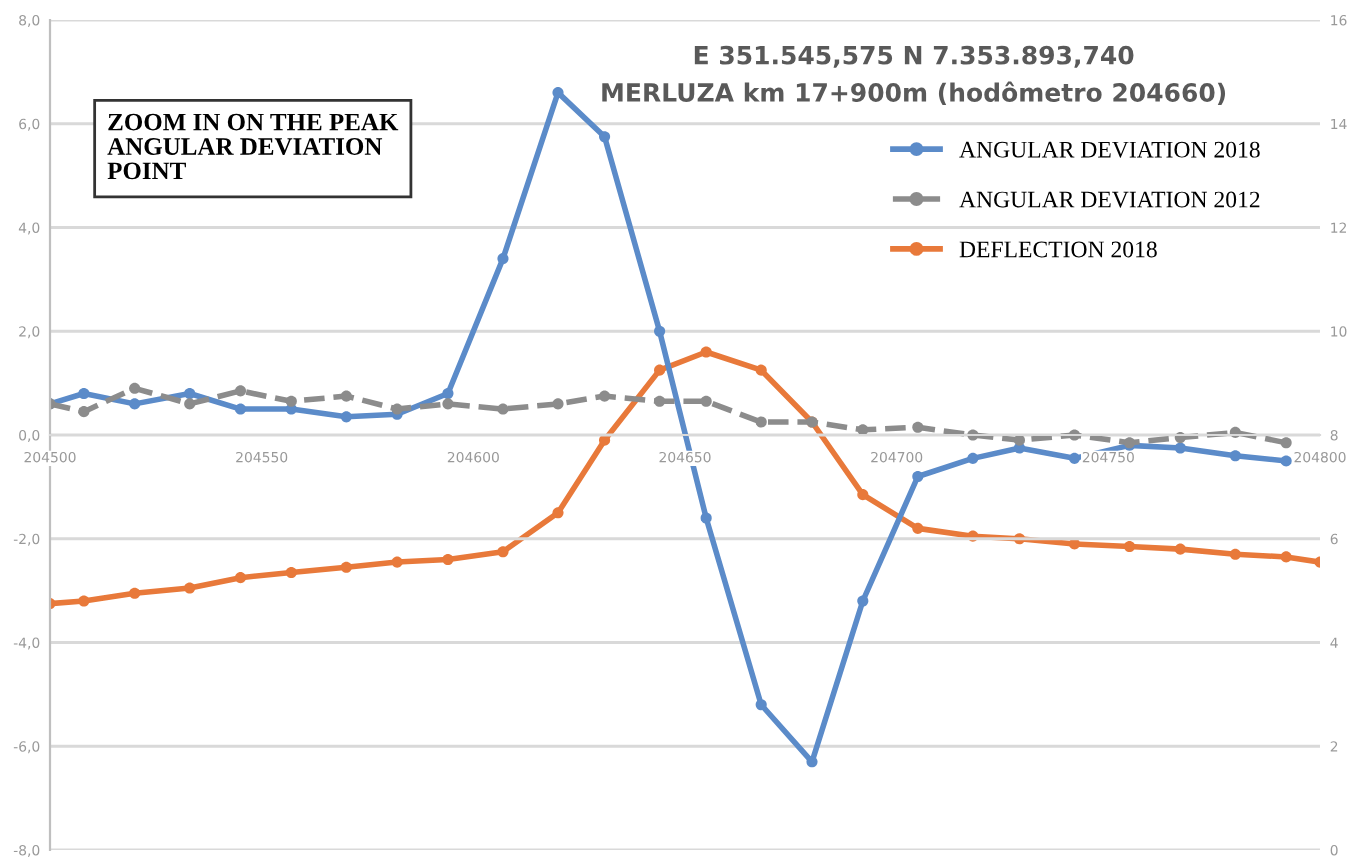  Describe the element at coordinates (1109, 199) in the screenshot. I see `legend-label: ANGULAR DEVIATION 2012` at that location.